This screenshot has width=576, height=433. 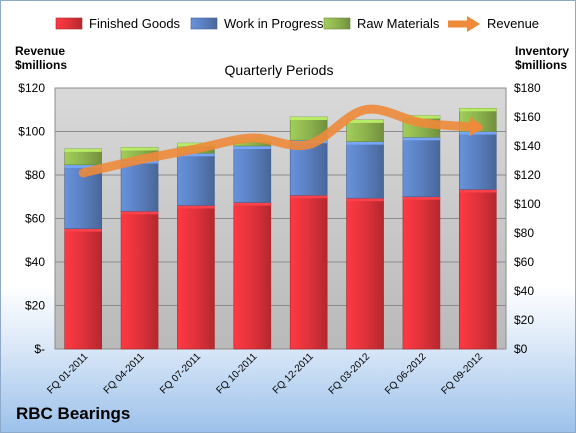 I want to click on legend-swatch-raw-materials, so click(x=337, y=23).